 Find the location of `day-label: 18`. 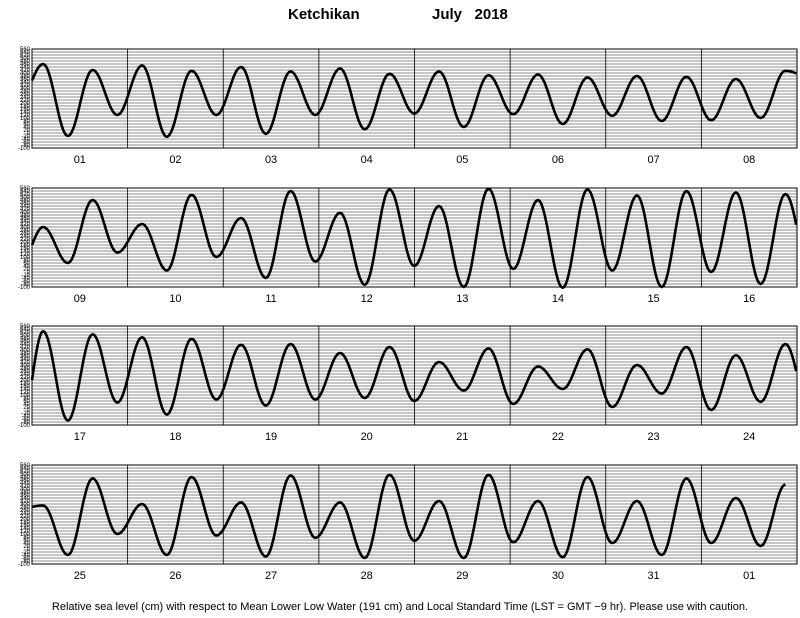

day-label: 18 is located at coordinates (175, 437).